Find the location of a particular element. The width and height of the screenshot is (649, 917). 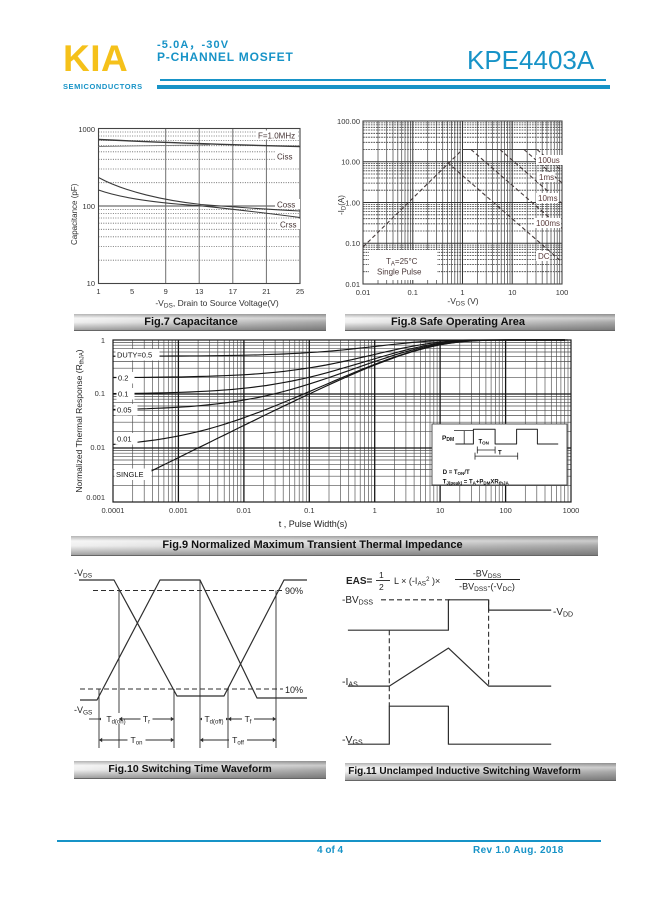

svg-text: 1ms is located at coordinates (546, 177).